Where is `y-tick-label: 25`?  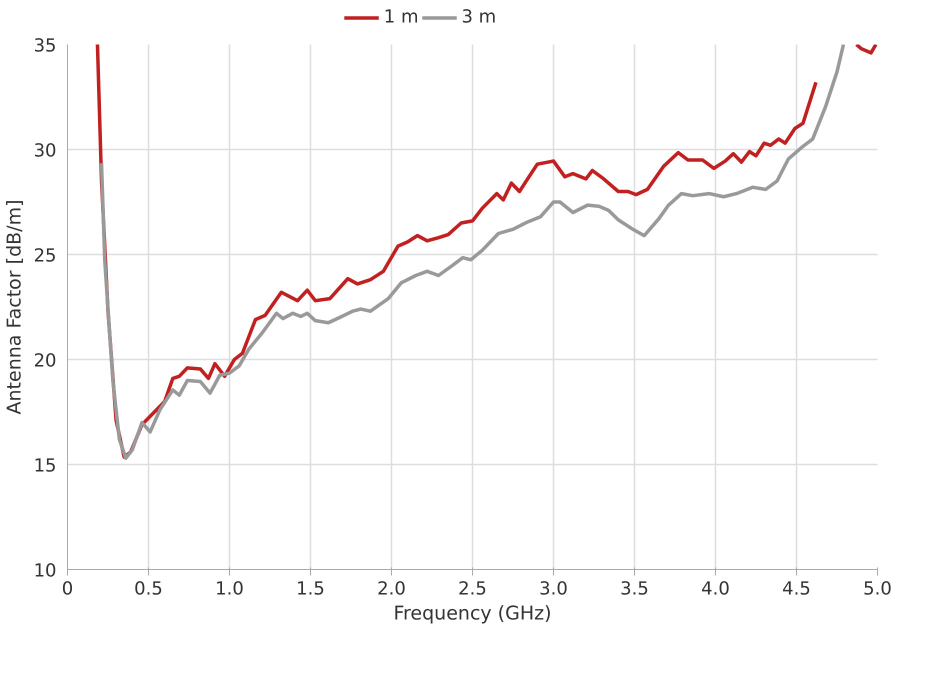
y-tick-label: 25 is located at coordinates (45, 256).